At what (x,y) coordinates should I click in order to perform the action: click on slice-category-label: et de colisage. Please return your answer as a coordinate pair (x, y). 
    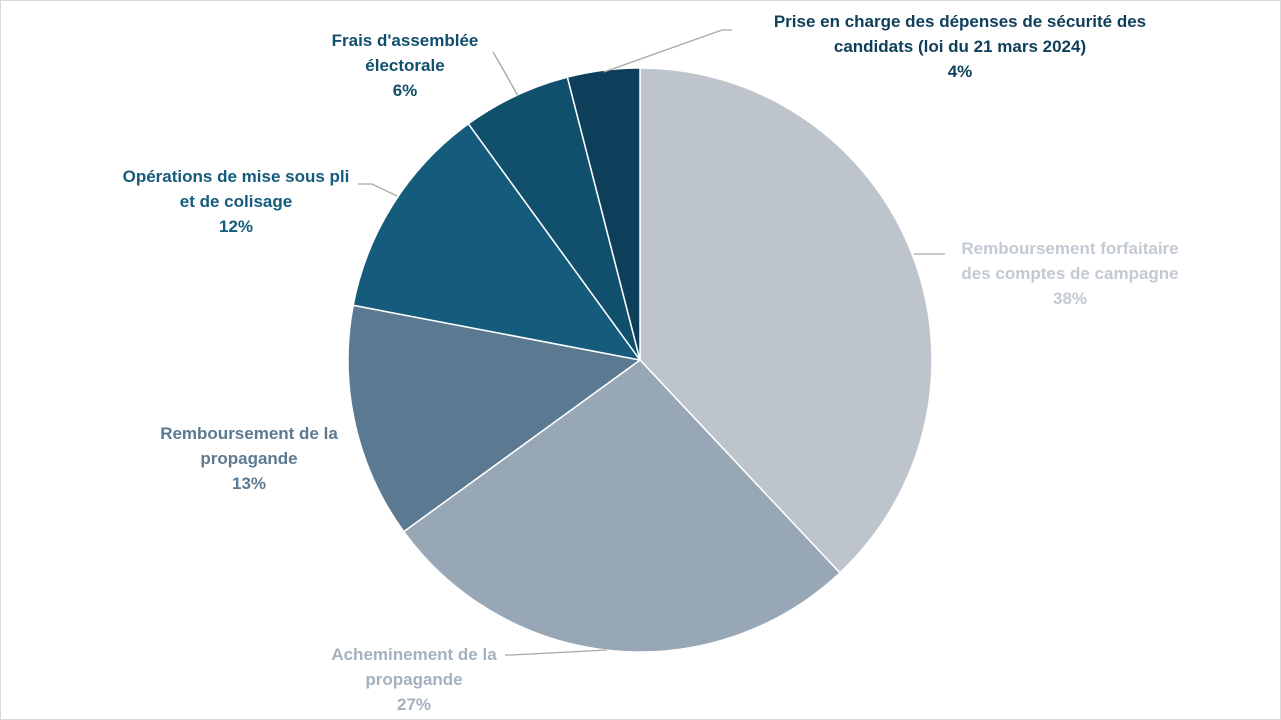
    Looking at the image, I should click on (236, 201).